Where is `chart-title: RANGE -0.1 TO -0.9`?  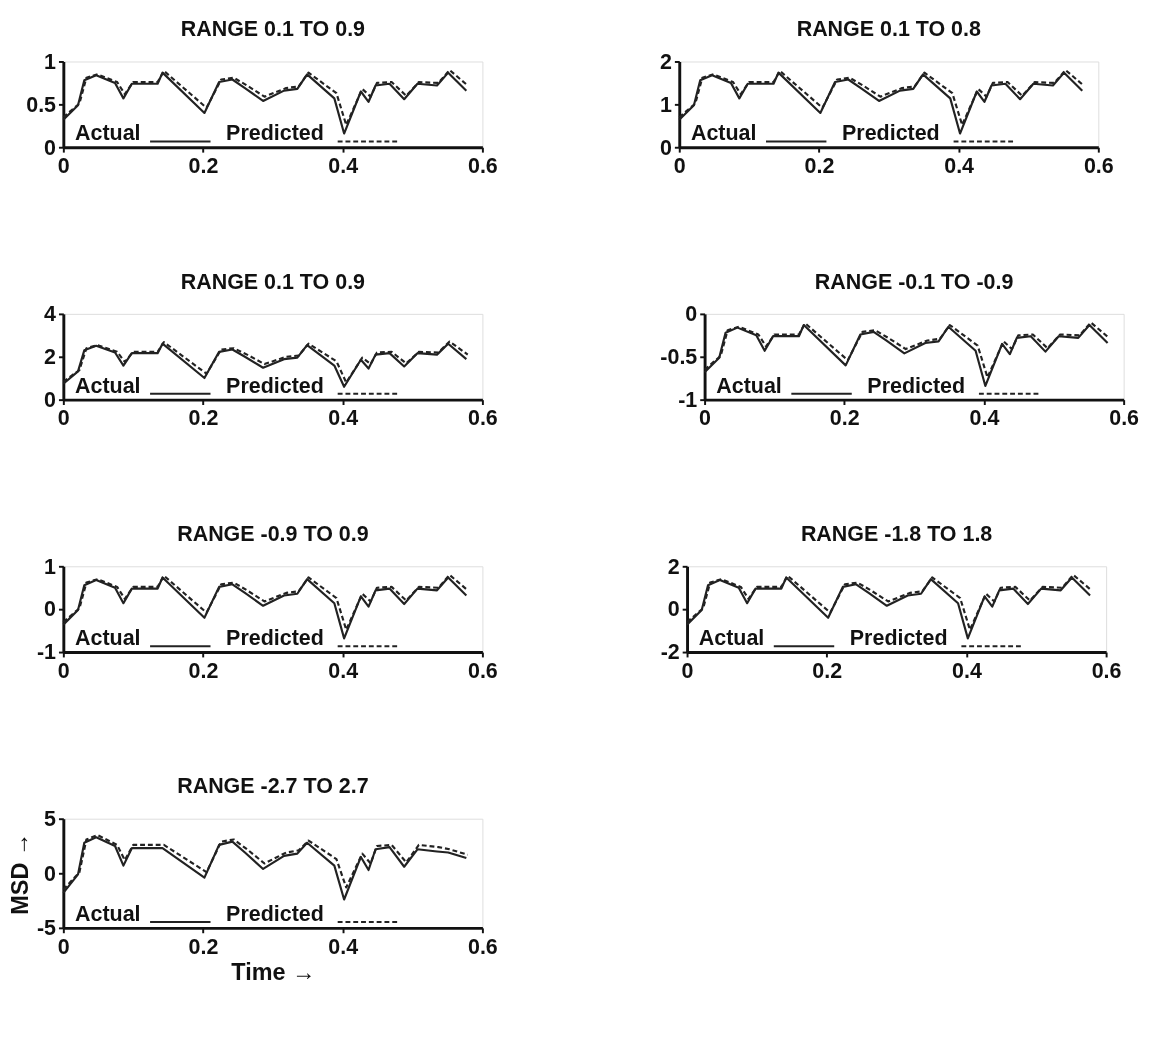
chart-title: RANGE -0.1 TO -0.9 is located at coordinates (914, 281).